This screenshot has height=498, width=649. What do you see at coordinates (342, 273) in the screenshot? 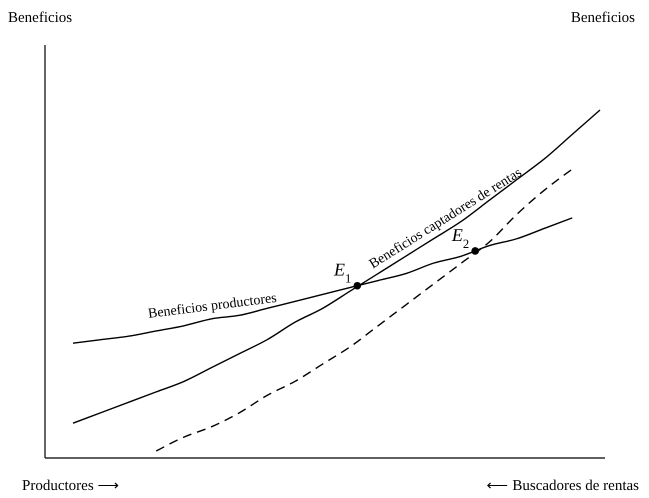
I see `annotation: E$_{1}$` at bounding box center [342, 273].